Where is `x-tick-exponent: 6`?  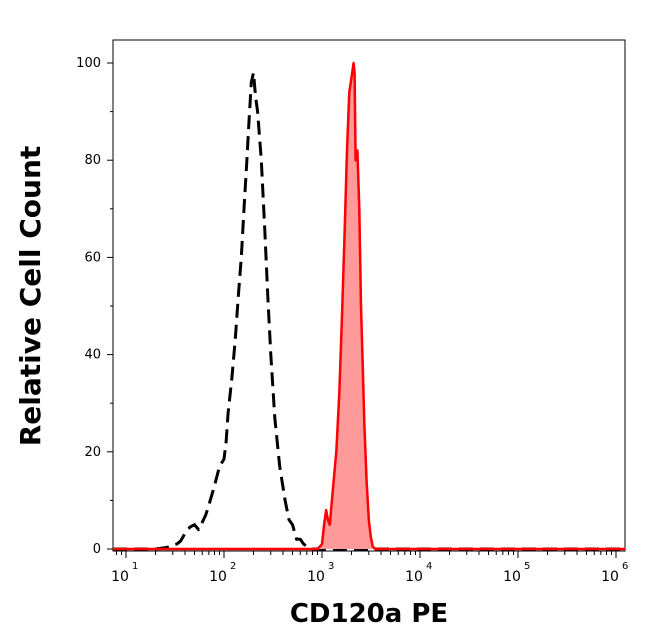 x-tick-exponent: 6 is located at coordinates (625, 566).